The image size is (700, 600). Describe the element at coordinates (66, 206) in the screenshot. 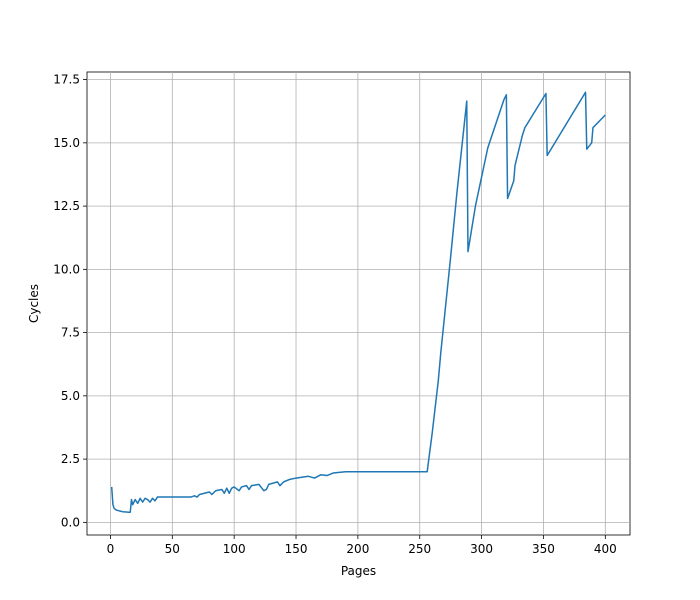

I see `y-tick-label: 12.5` at that location.